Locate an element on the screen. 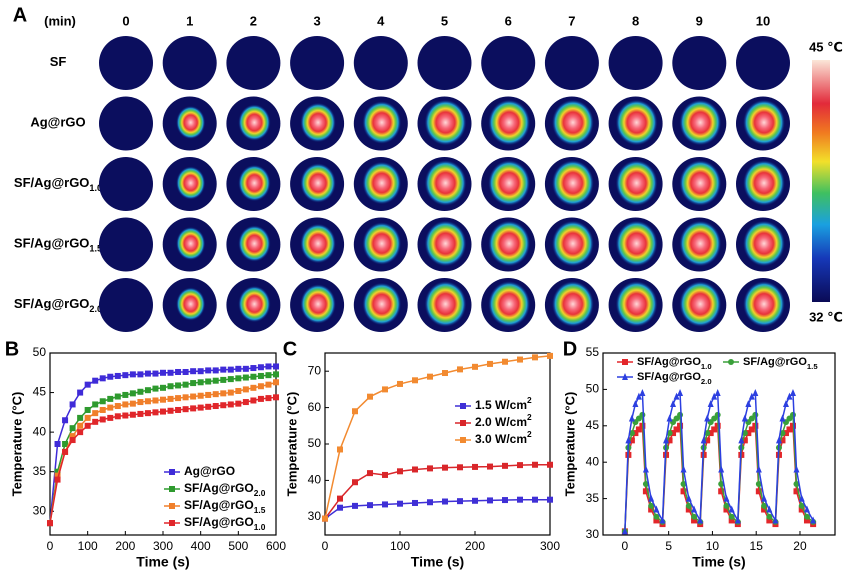 Image resolution: width=850 pixels, height=574 pixels. series-line is located at coordinates (437, 437).